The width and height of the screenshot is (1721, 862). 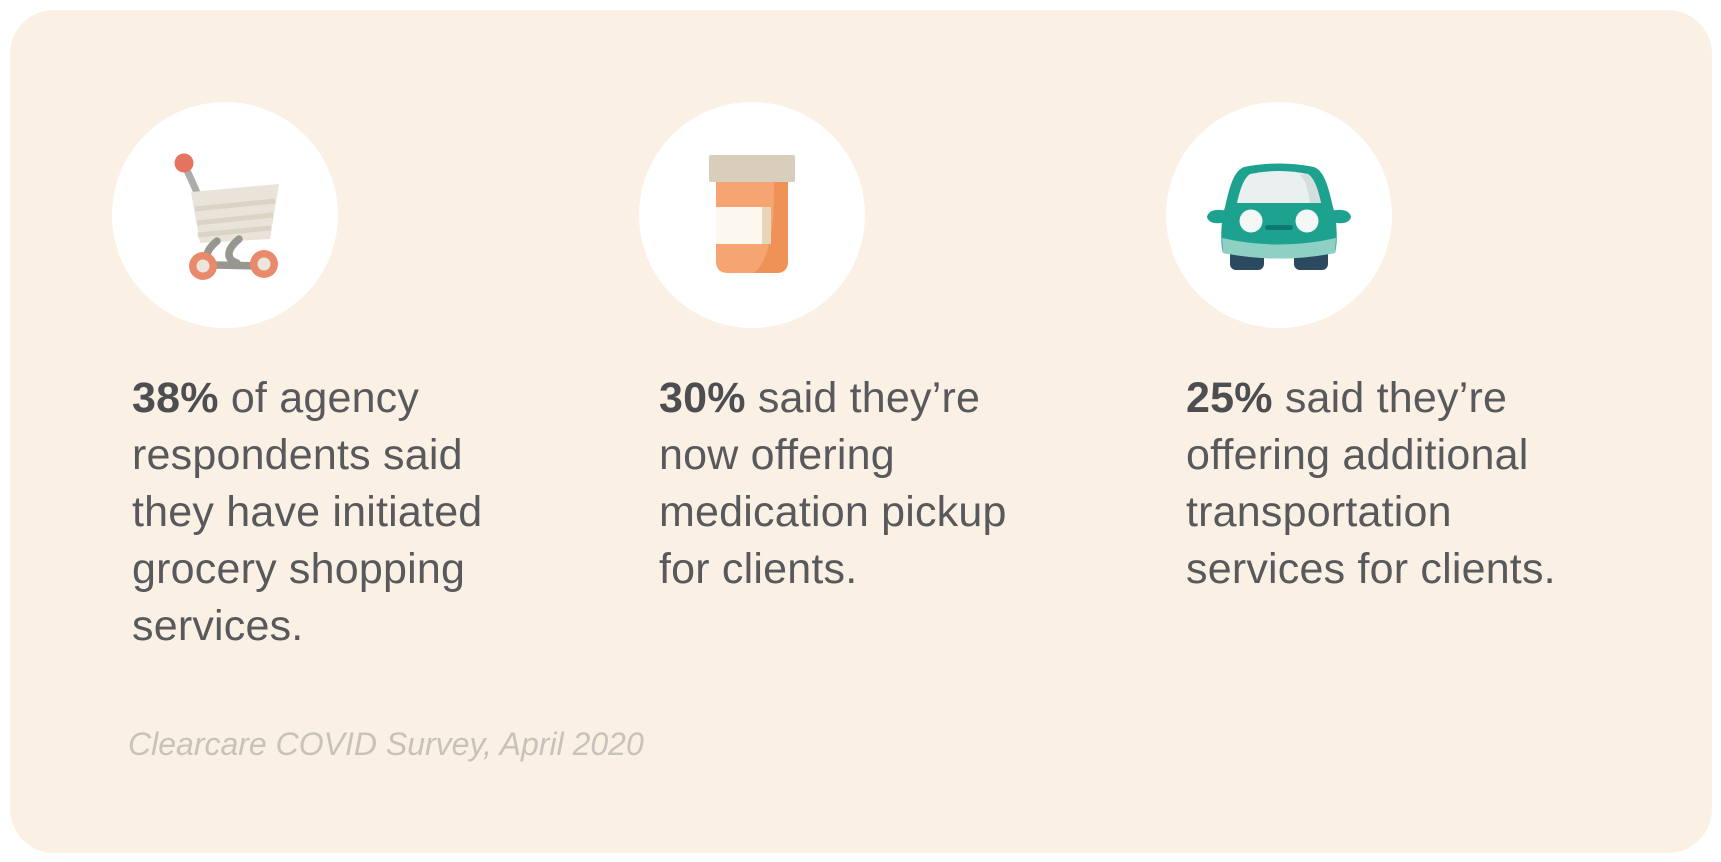 What do you see at coordinates (276, 398) in the screenshot?
I see `stat-line: 38% of agency` at bounding box center [276, 398].